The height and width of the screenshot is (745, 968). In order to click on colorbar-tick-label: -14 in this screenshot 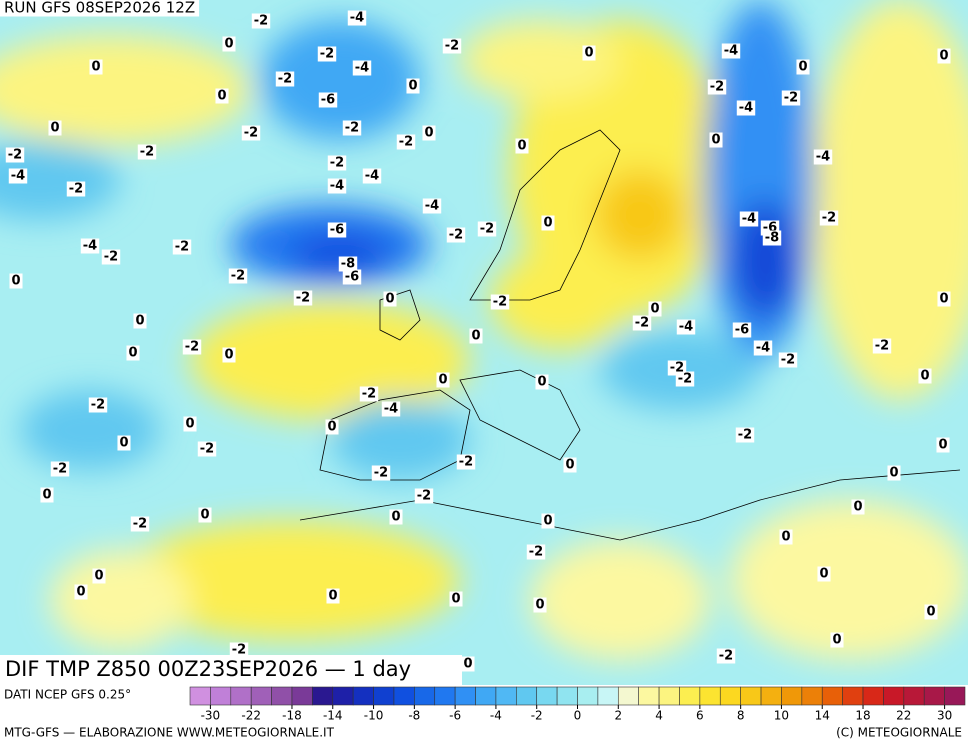, I will do `click(333, 716)`.